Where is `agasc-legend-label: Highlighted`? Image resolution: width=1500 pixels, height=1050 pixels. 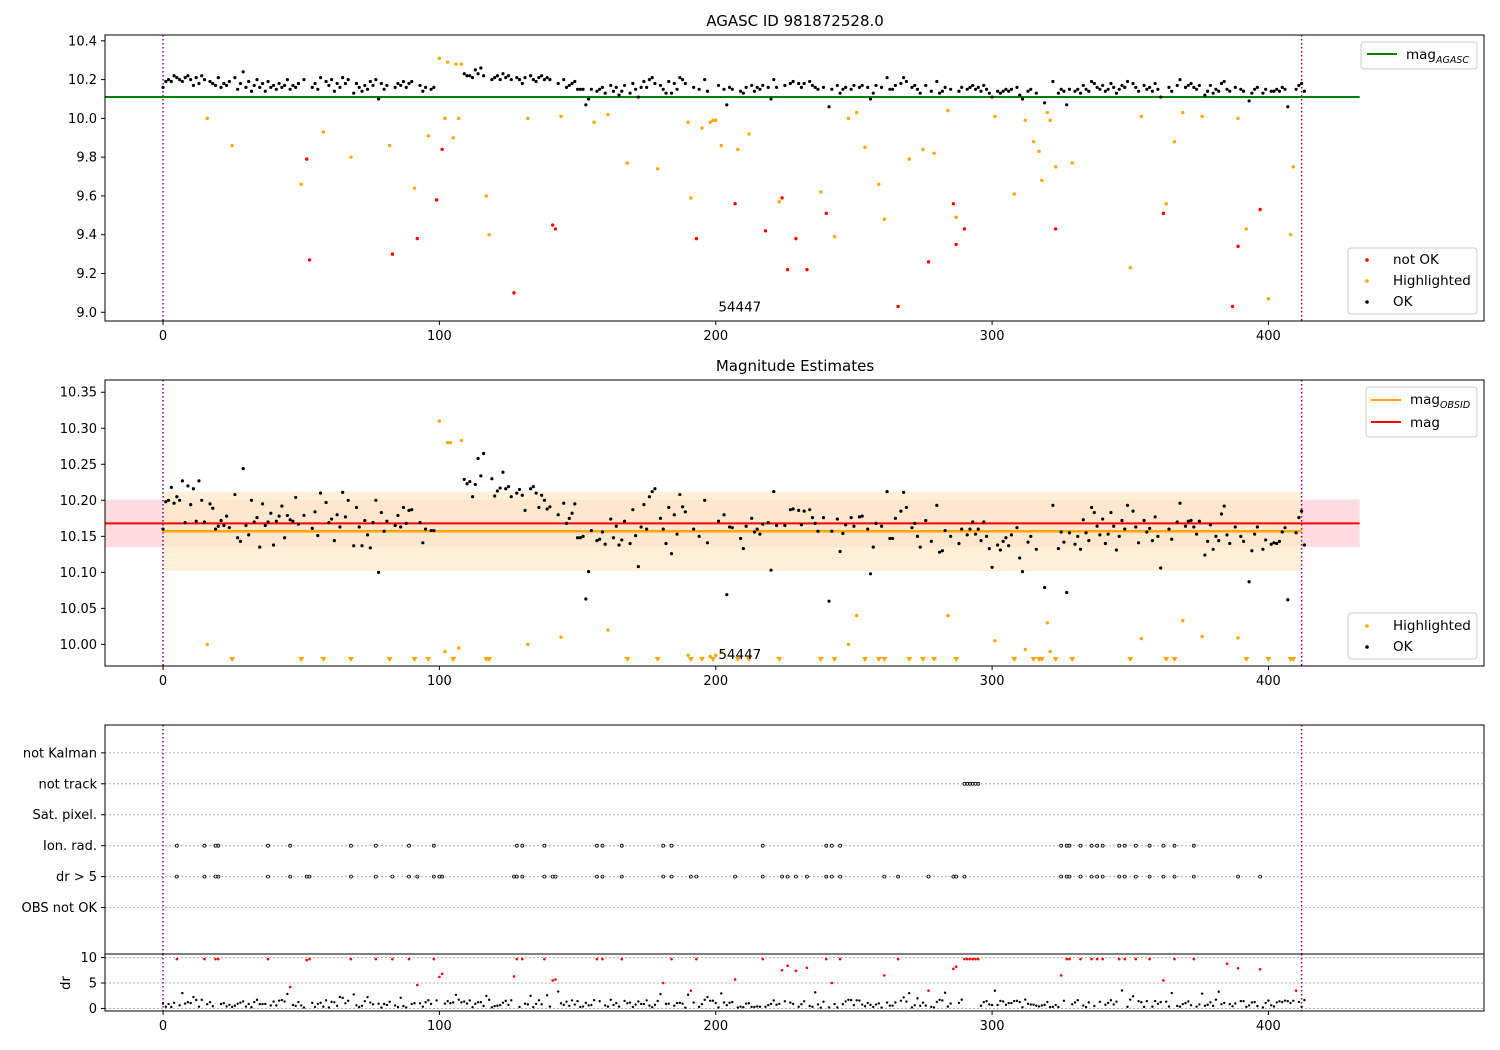 agasc-legend-label: Highlighted is located at coordinates (1432, 281).